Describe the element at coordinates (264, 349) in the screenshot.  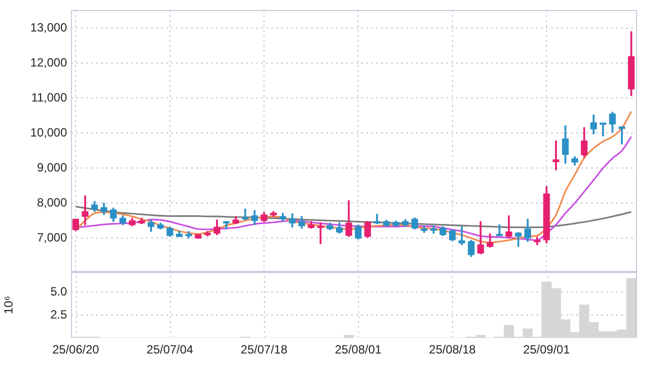
I see `x-tick-label: 25/07/18` at that location.